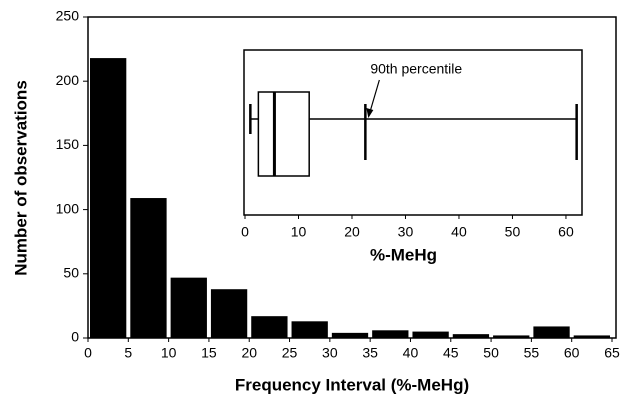 The width and height of the screenshot is (624, 402). What do you see at coordinates (20, 178) in the screenshot?
I see `y-axis-label: Number of observations` at bounding box center [20, 178].